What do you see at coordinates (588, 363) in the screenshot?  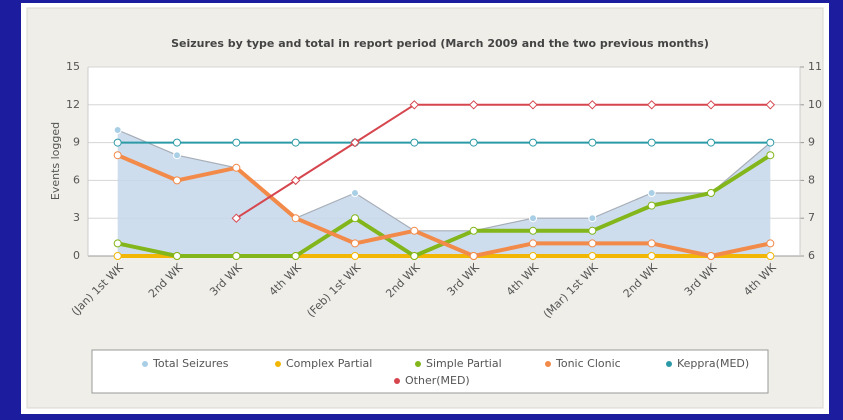 I see `legend-label: Tonic Clonic` at bounding box center [588, 363].